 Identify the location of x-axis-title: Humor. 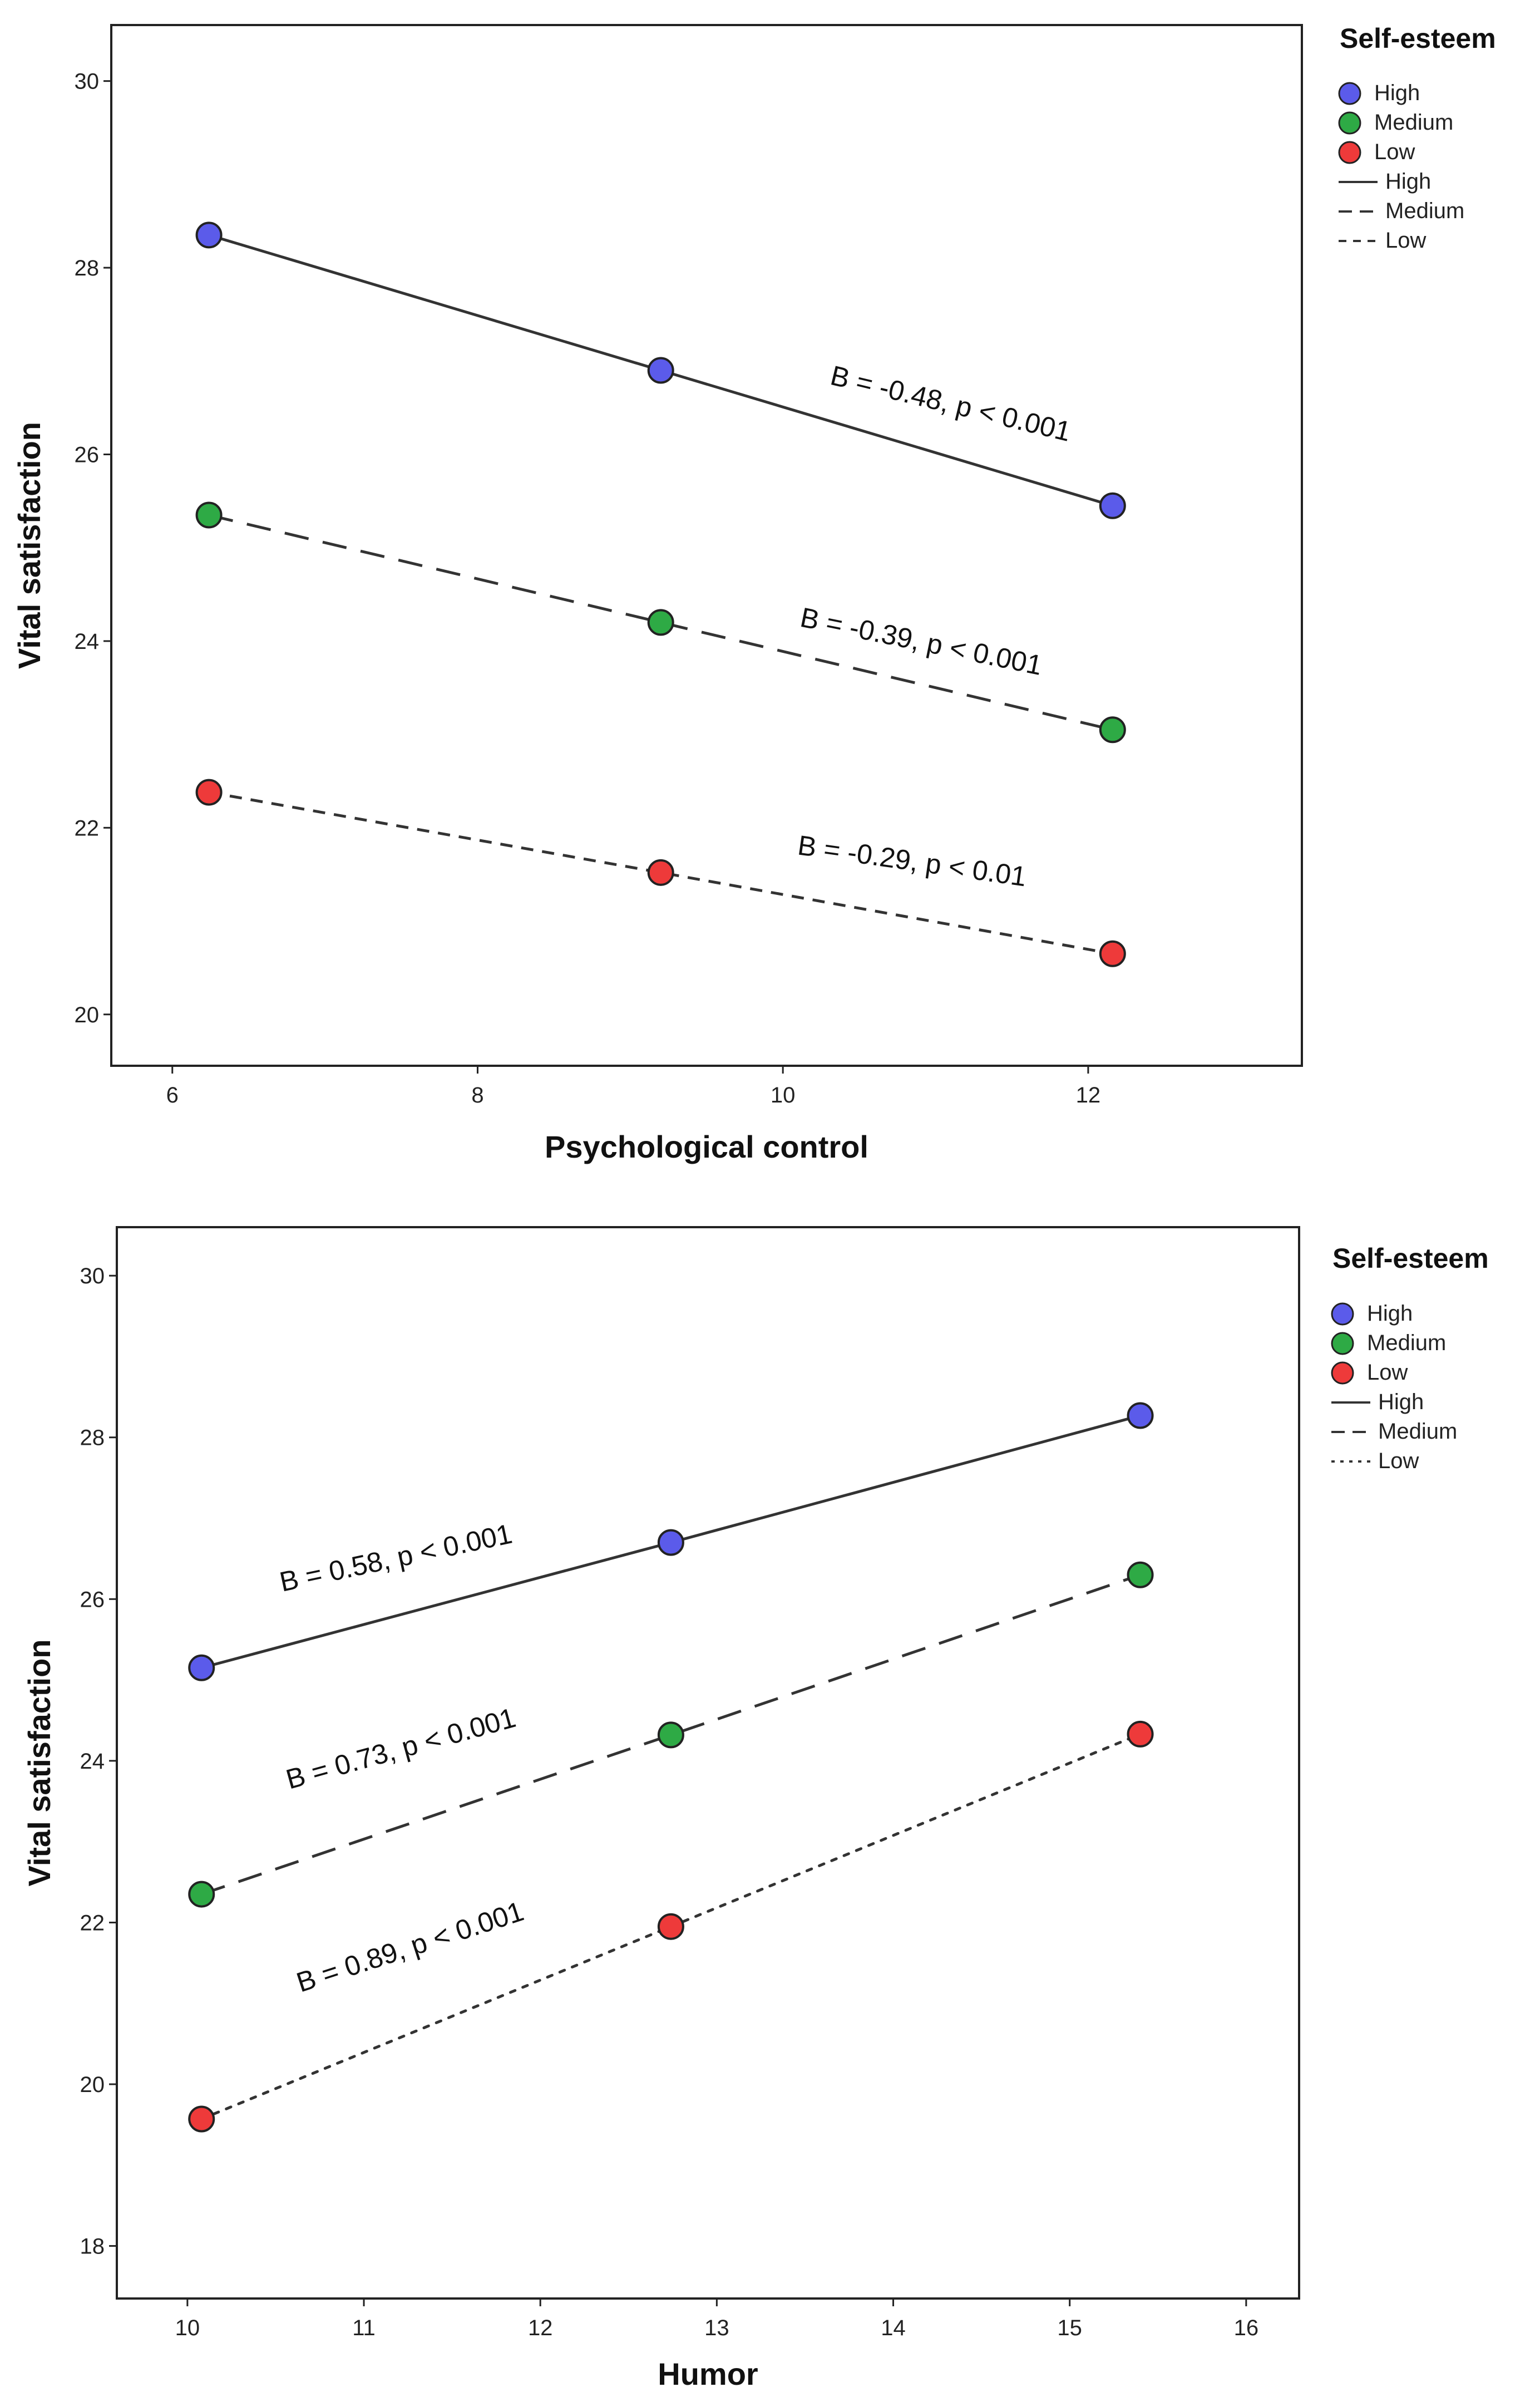
(708, 2373).